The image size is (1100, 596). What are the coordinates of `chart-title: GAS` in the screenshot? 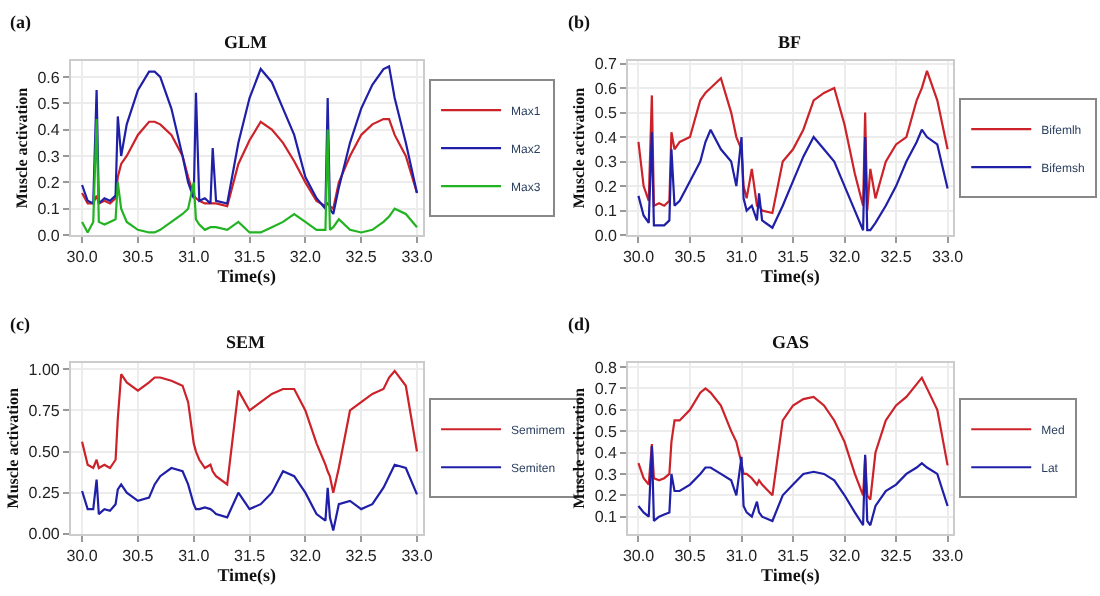 It's located at (791, 342).